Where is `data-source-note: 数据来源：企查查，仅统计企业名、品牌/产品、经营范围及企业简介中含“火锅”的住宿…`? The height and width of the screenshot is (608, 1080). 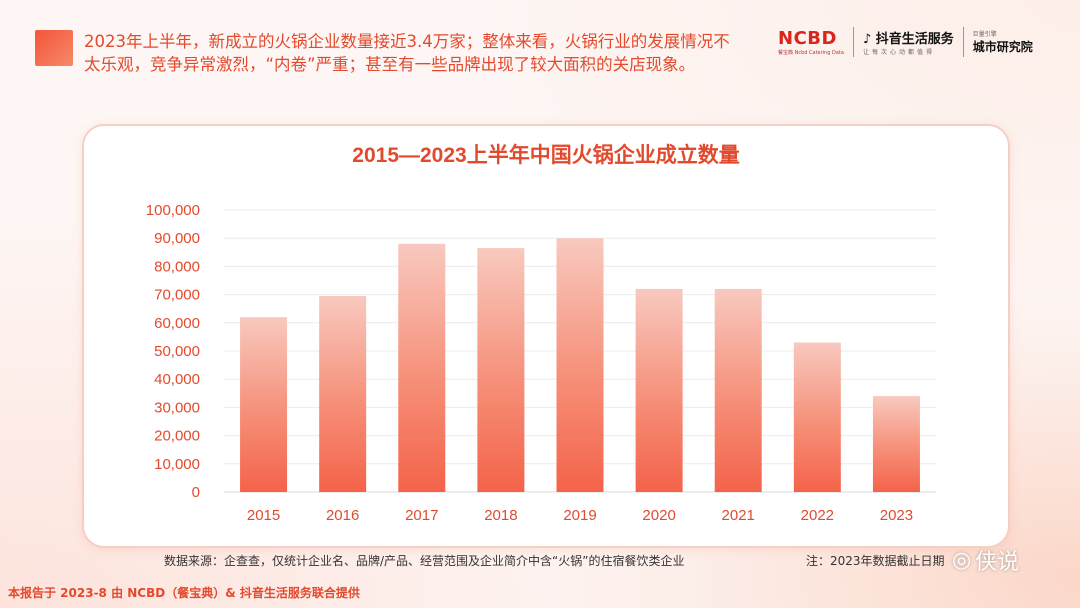
data-source-note: 数据来源：企查查，仅统计企业名、品牌/产品、经营范围及企业简介中含“火锅”的住宿… is located at coordinates (424, 561).